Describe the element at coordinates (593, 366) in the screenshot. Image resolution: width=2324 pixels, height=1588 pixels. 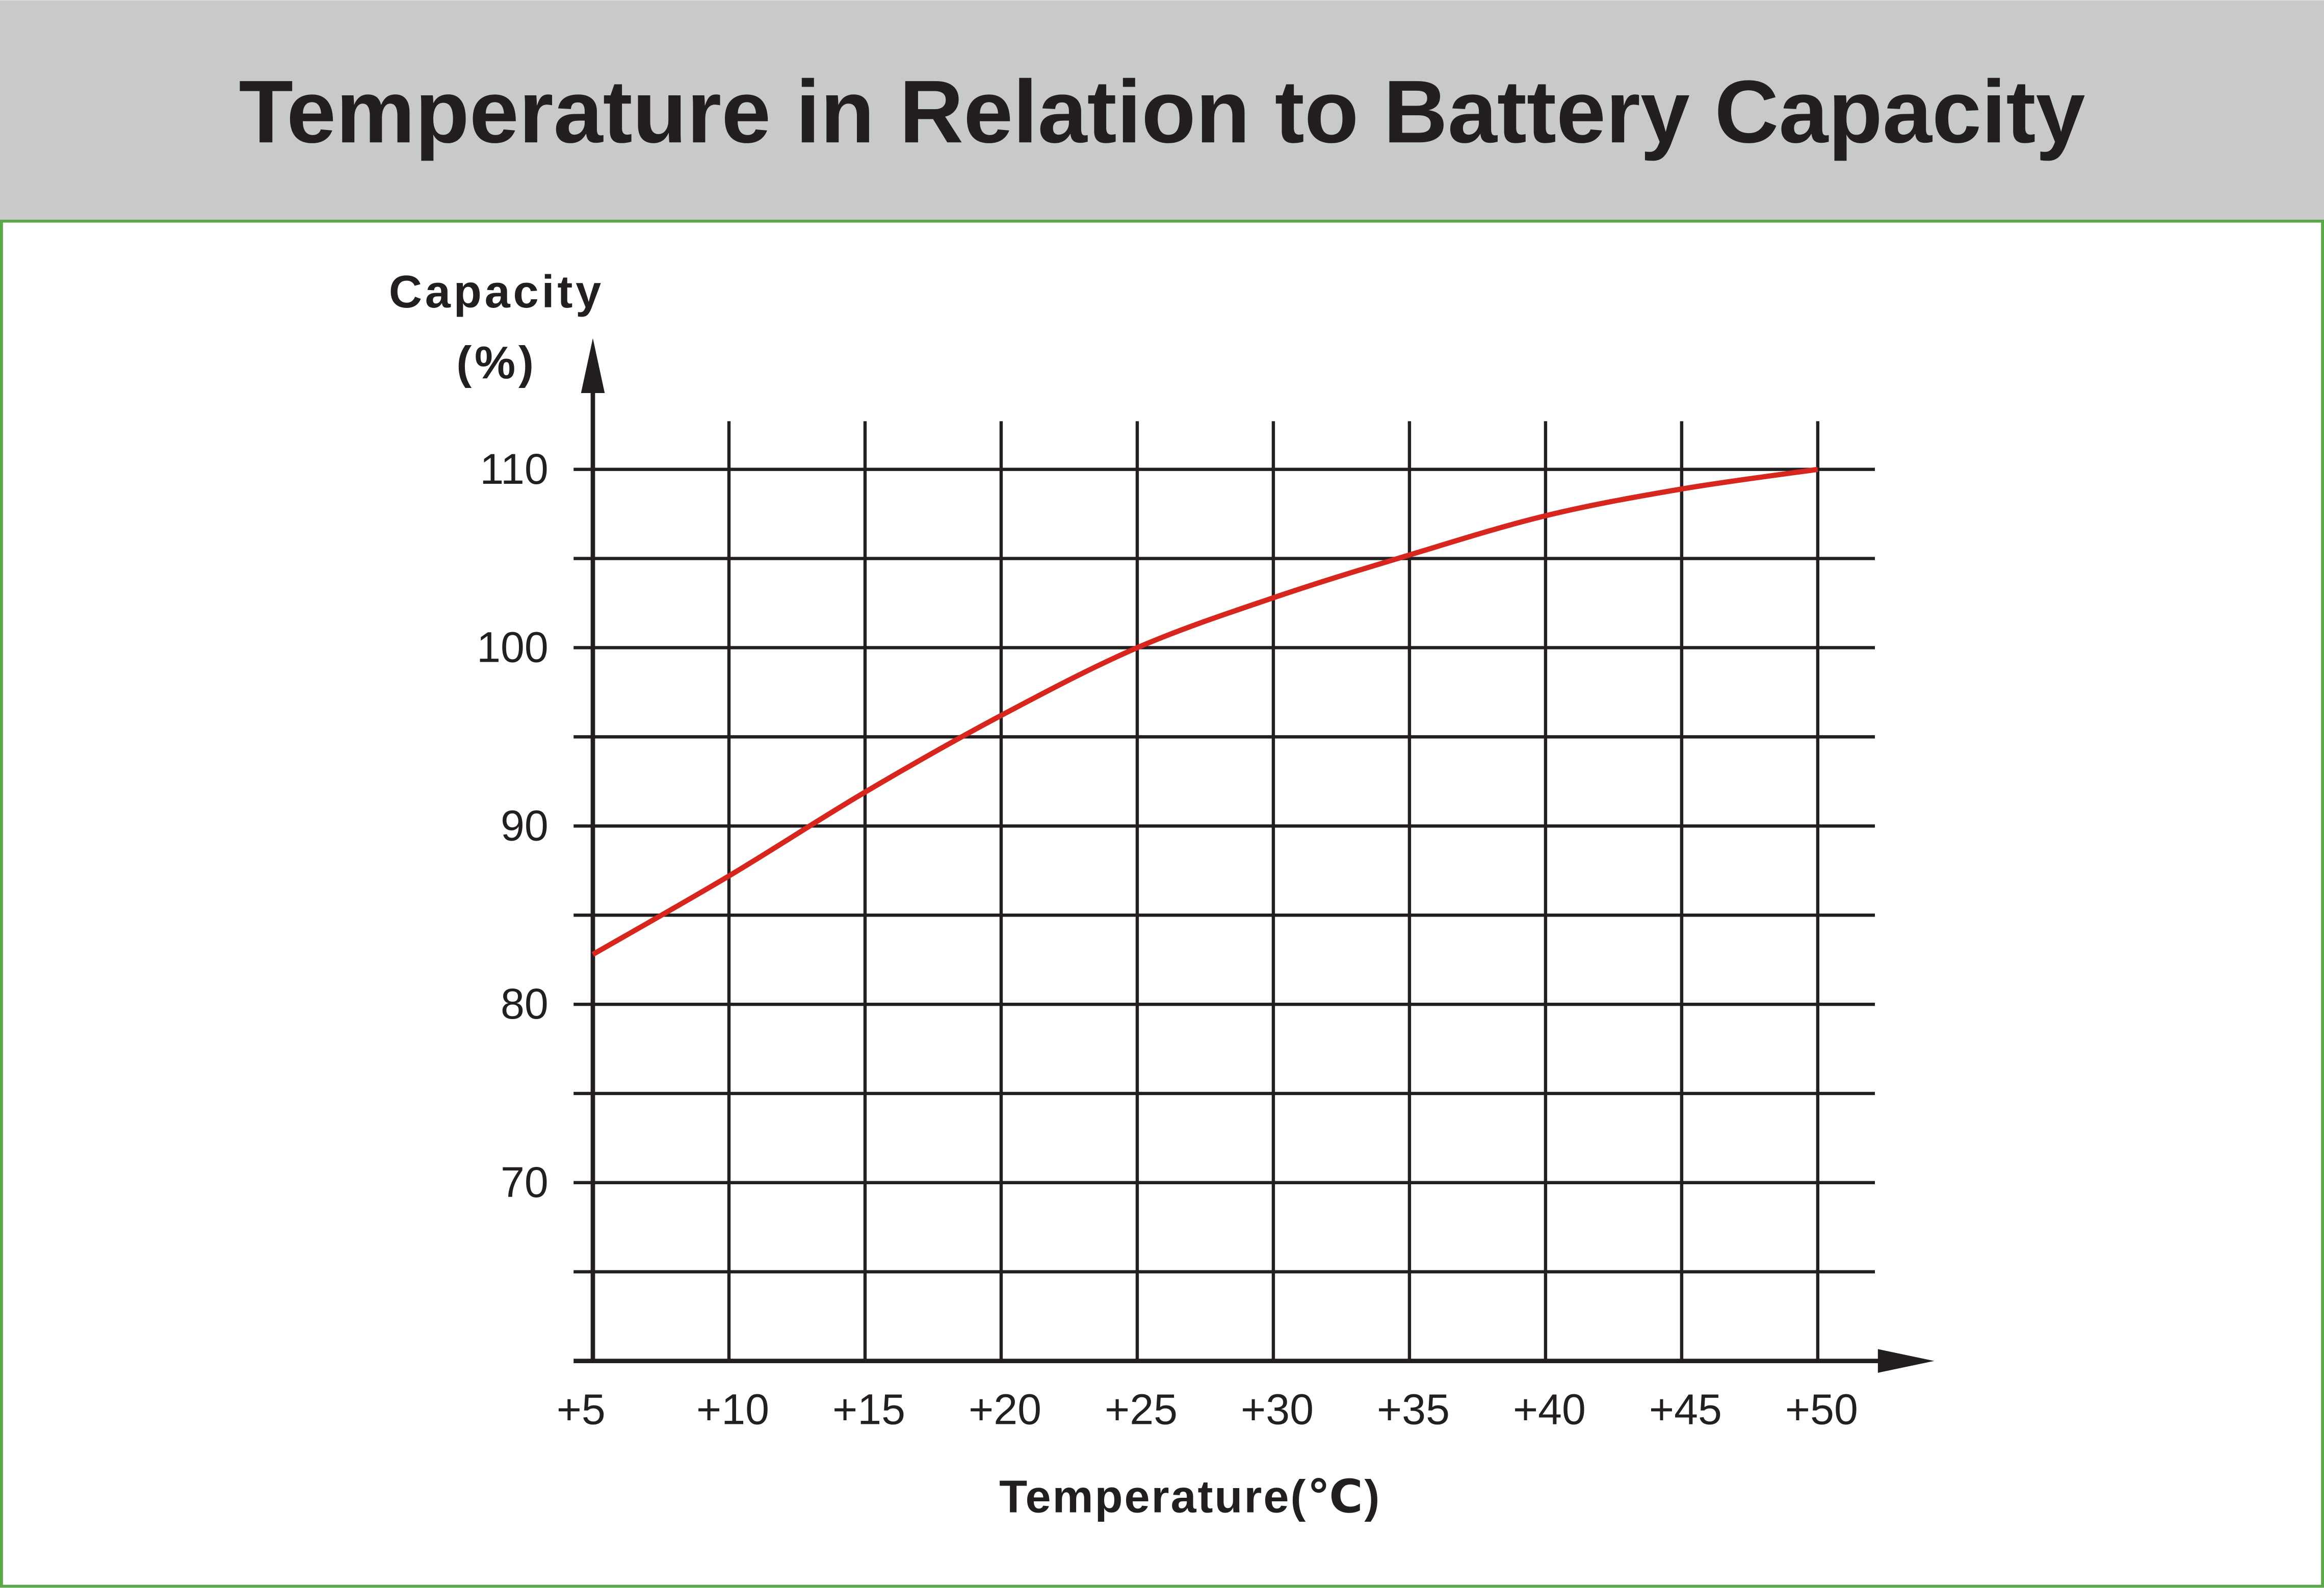
I see `y-axis-arrow` at that location.